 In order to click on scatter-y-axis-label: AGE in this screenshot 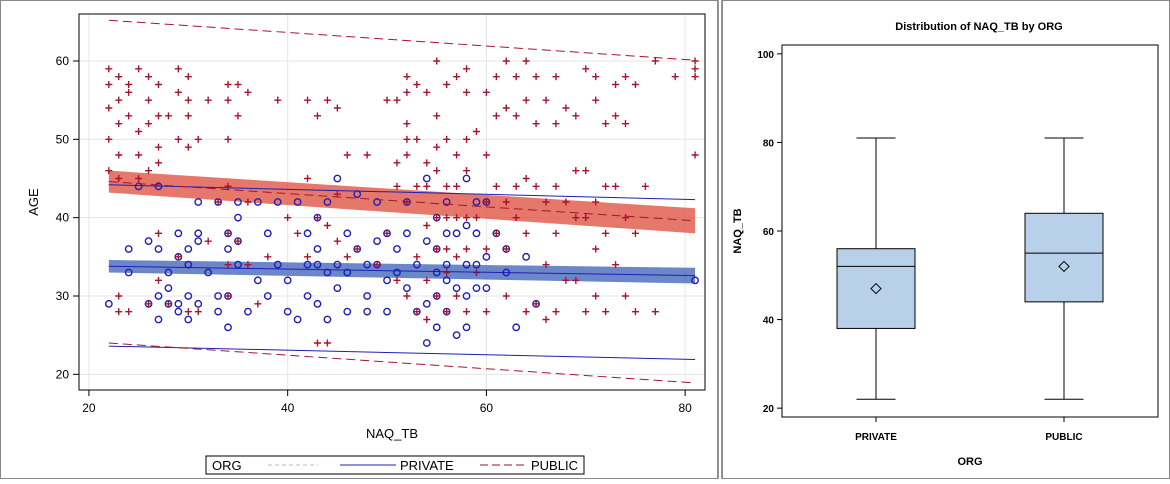, I will do `click(33, 202)`.